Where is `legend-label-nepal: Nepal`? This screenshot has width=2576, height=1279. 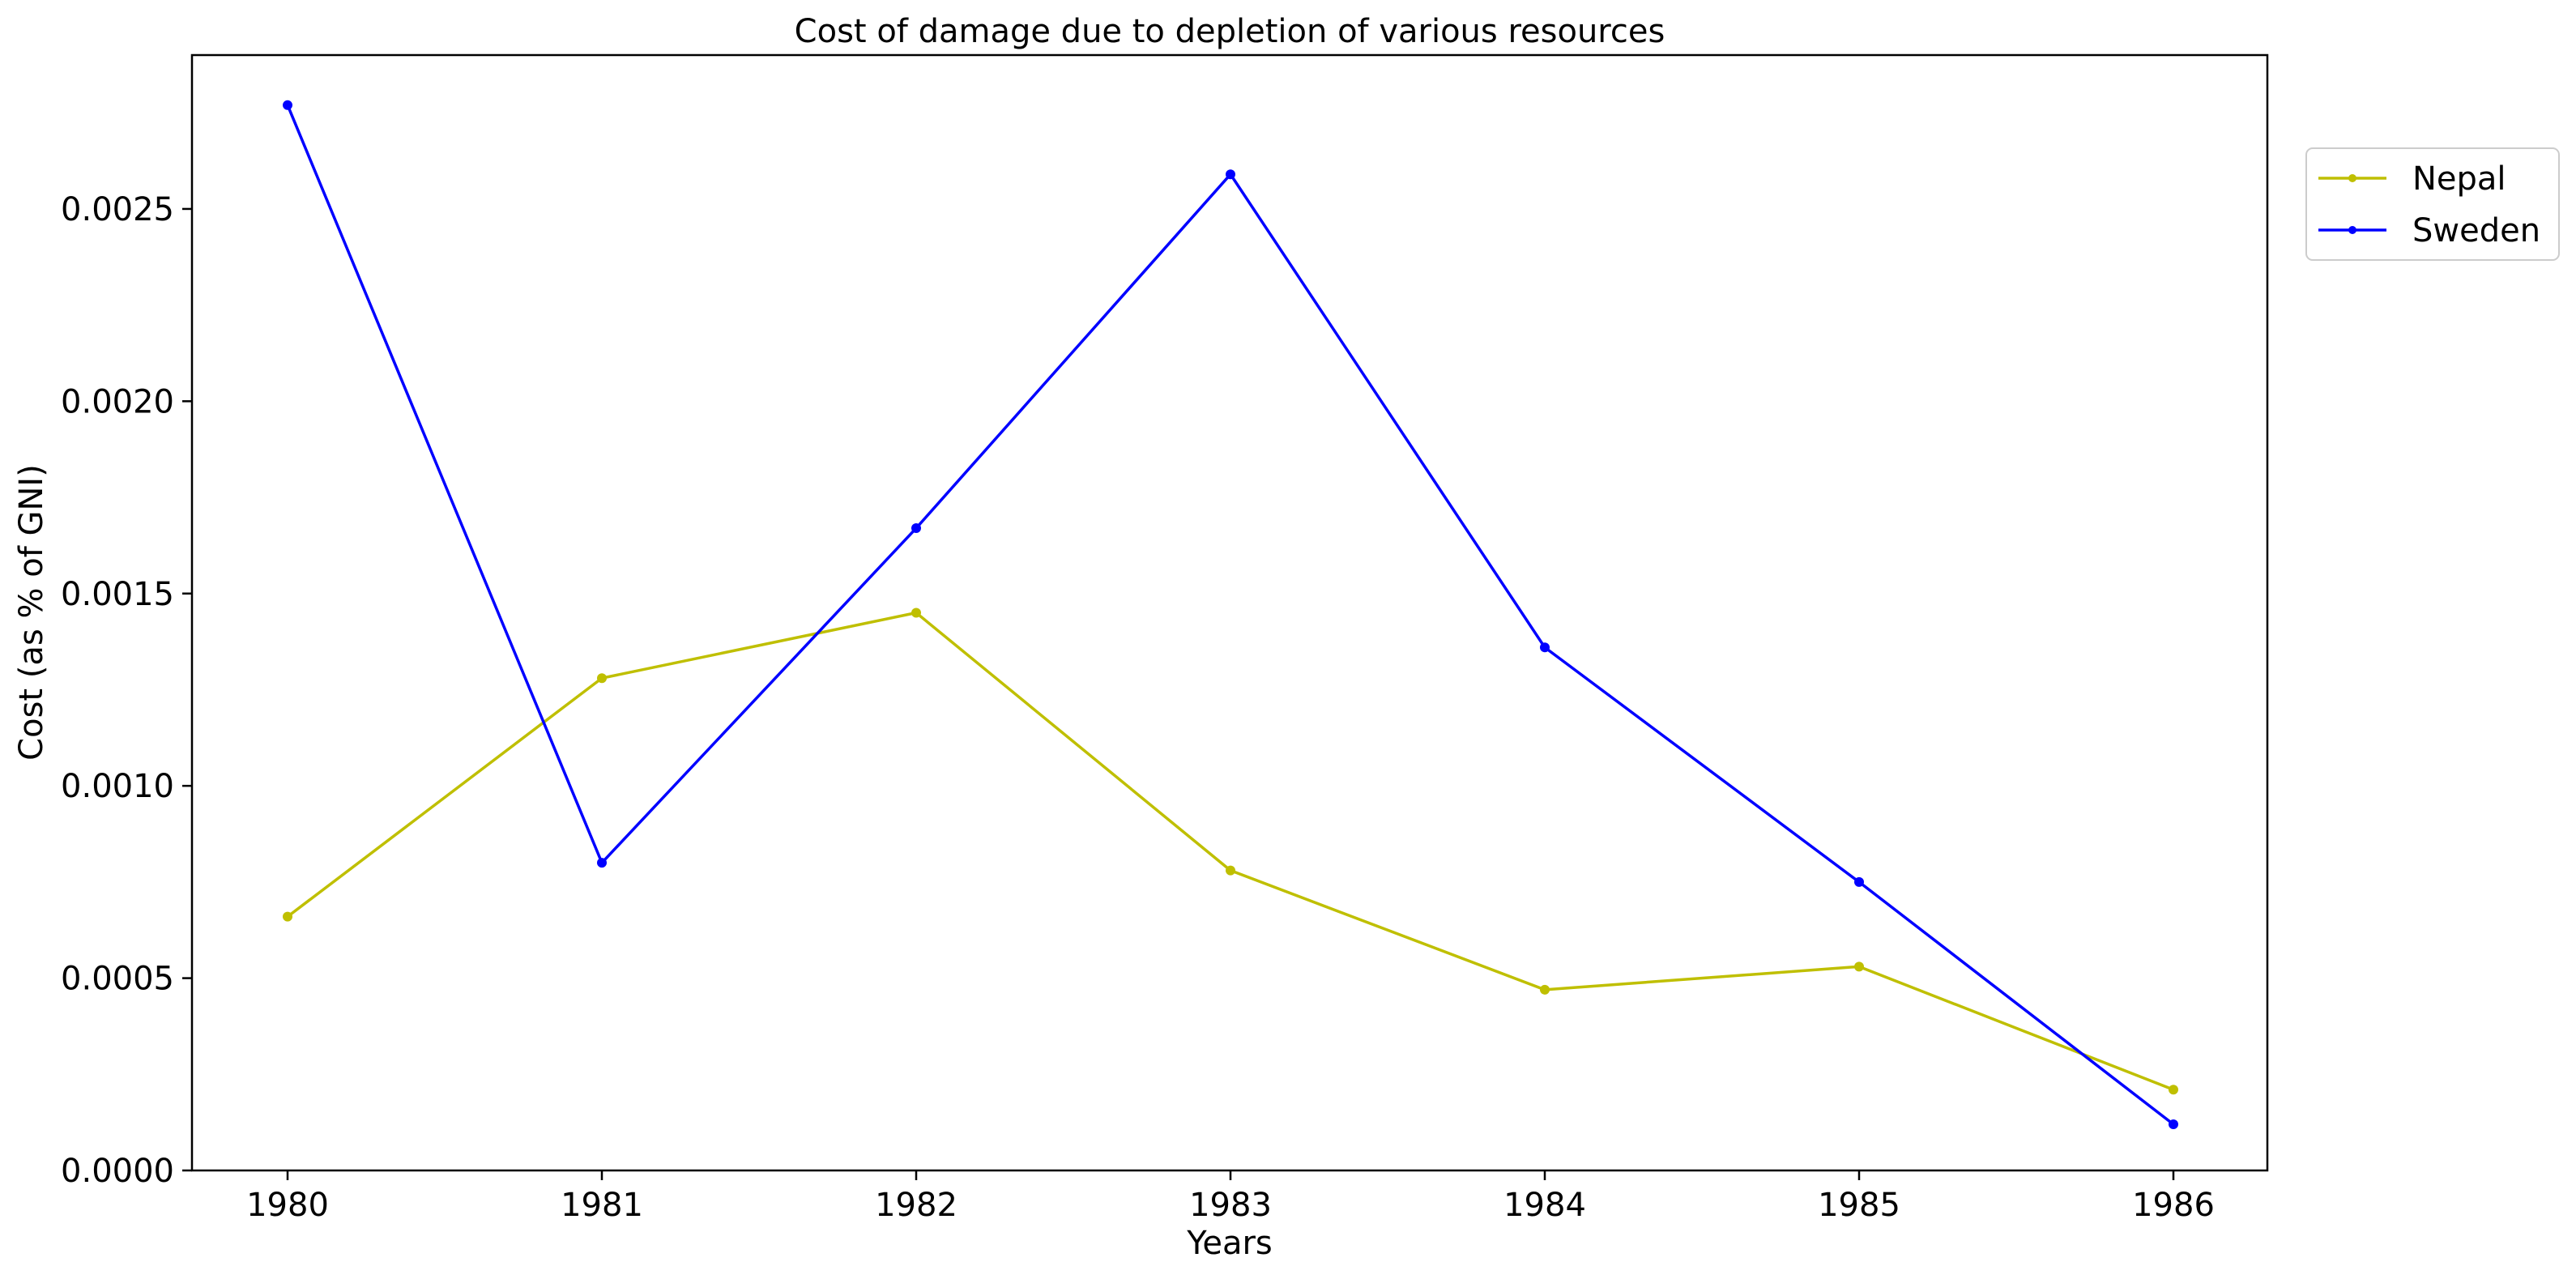
legend-label-nepal: Nepal is located at coordinates (2459, 179).